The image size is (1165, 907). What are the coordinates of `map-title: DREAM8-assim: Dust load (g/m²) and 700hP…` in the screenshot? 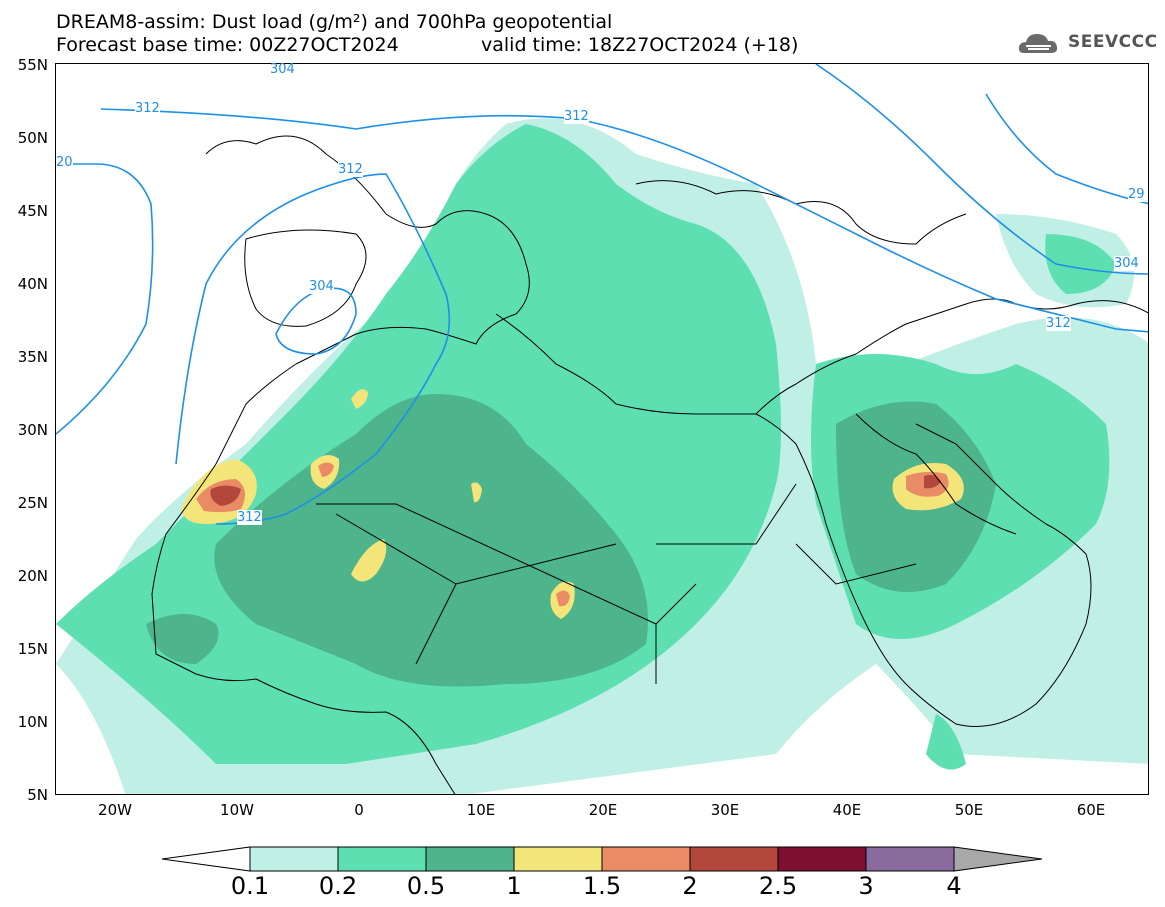 It's located at (334, 22).